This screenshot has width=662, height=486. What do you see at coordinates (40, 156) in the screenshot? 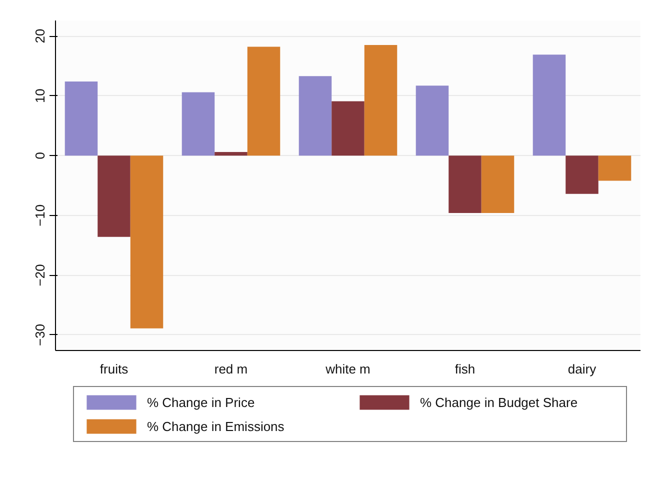
I see `y-tick-label: 0` at bounding box center [40, 156].